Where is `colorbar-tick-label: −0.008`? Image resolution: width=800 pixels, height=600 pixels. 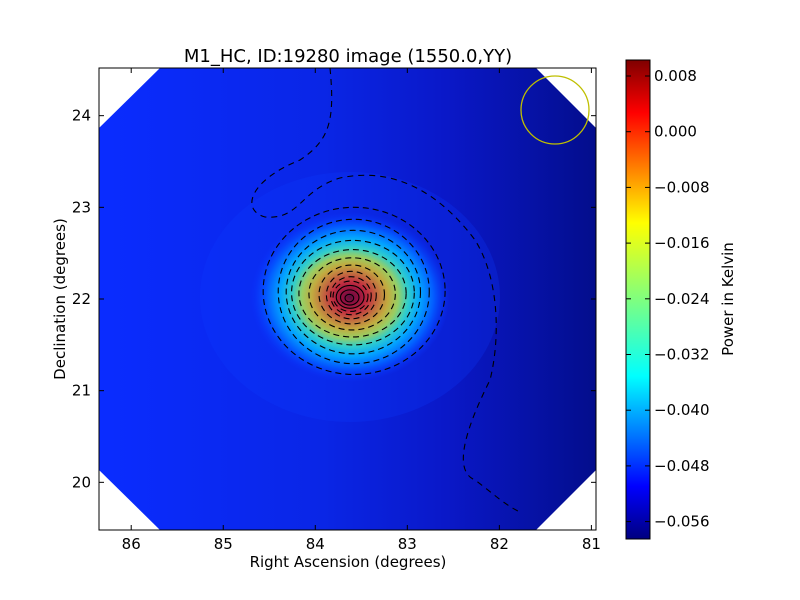 colorbar-tick-label: −0.008 is located at coordinates (682, 187).